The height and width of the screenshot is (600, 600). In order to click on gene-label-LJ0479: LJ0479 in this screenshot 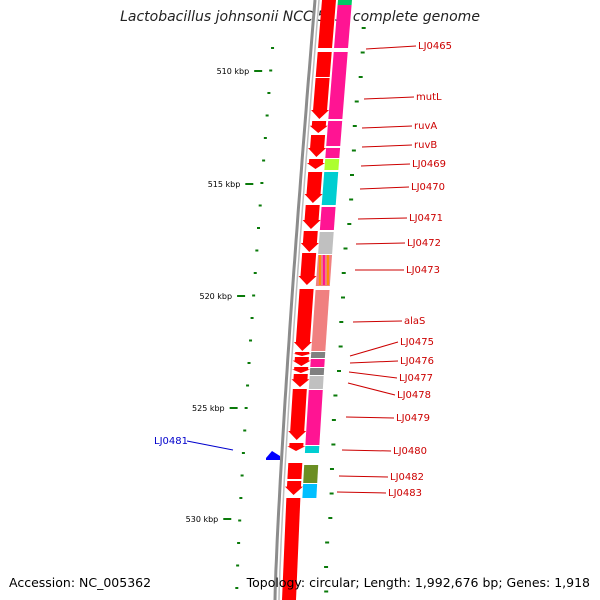, I will do `click(413, 418)`.